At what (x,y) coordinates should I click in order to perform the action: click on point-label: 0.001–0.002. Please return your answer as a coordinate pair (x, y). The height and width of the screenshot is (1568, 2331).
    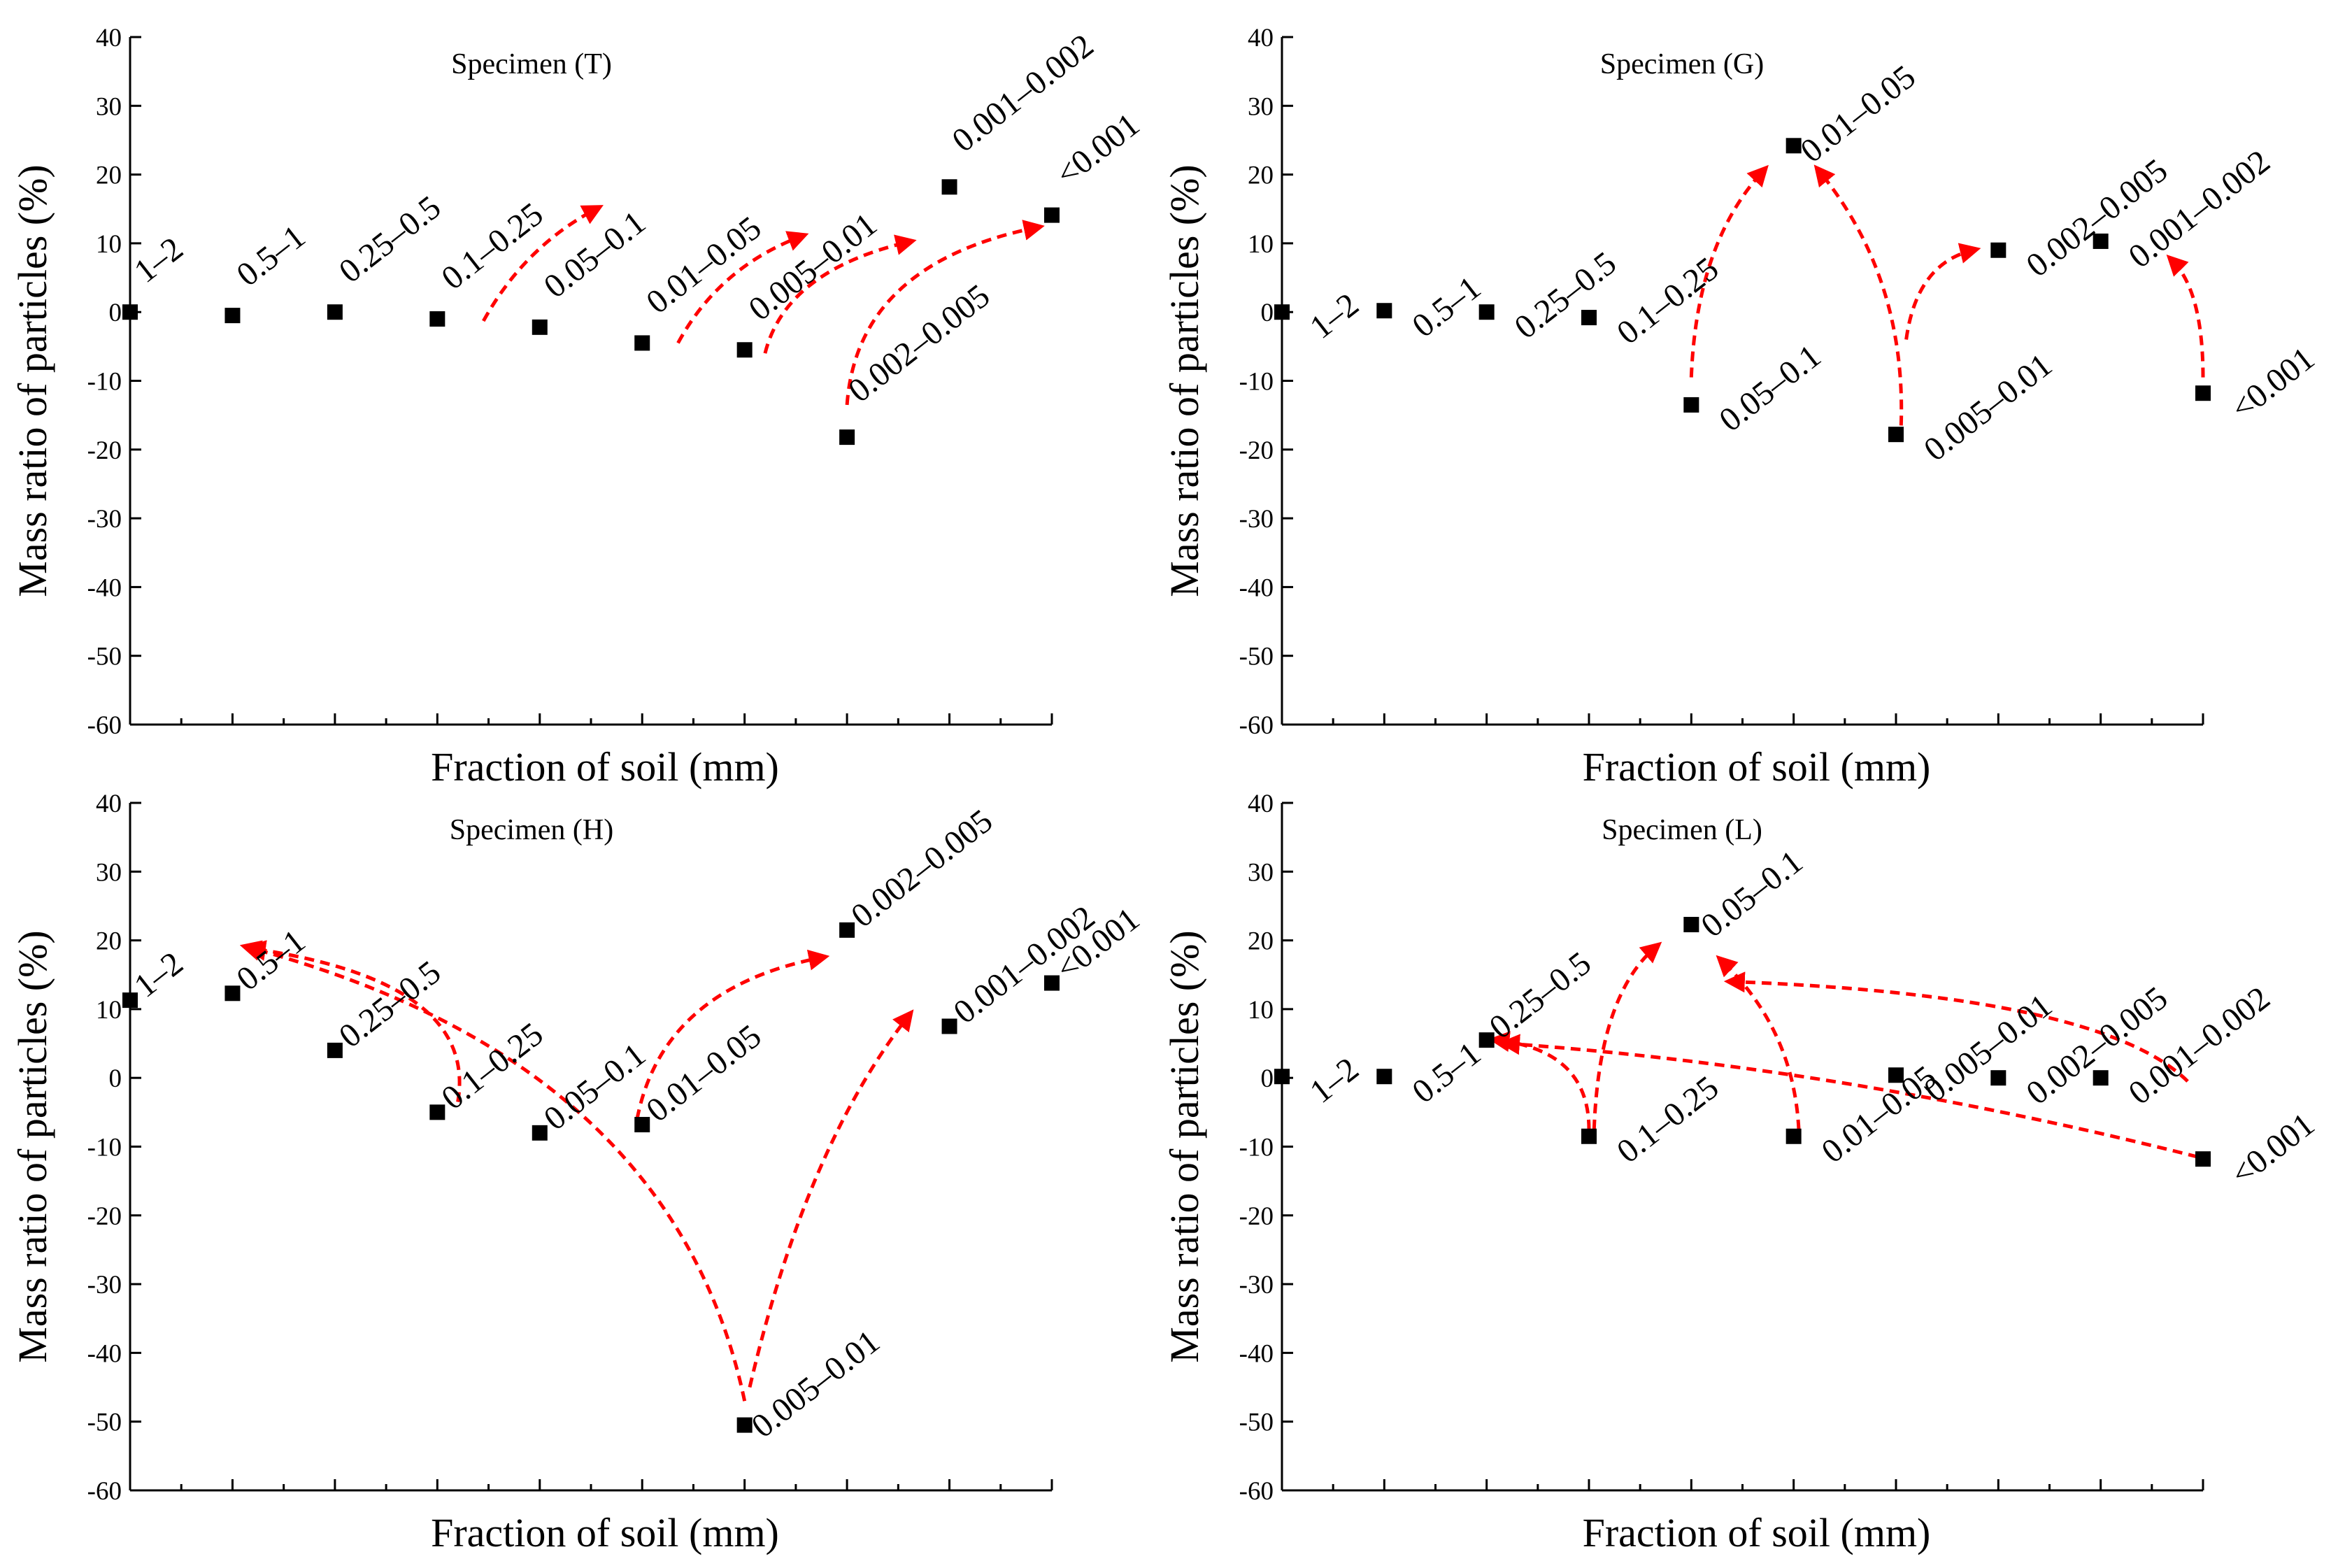
    Looking at the image, I should click on (1023, 93).